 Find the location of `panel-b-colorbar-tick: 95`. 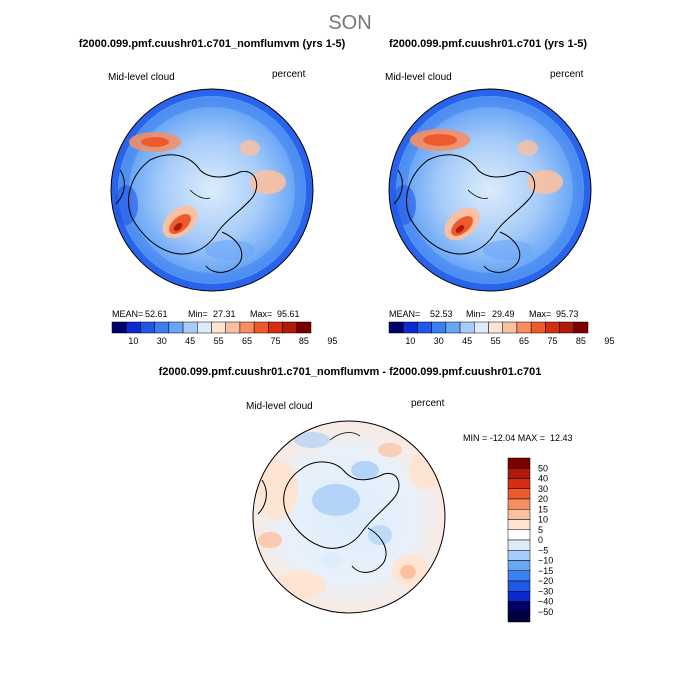

panel-b-colorbar-tick: 95 is located at coordinates (609, 341).